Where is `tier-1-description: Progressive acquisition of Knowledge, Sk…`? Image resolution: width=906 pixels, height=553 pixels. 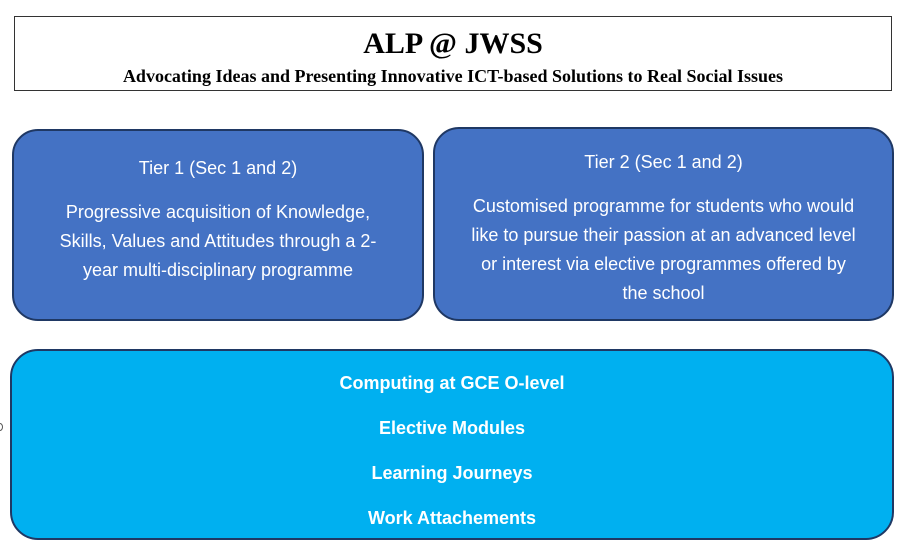 tier-1-description: Progressive acquisition of Knowledge, Sk… is located at coordinates (218, 241).